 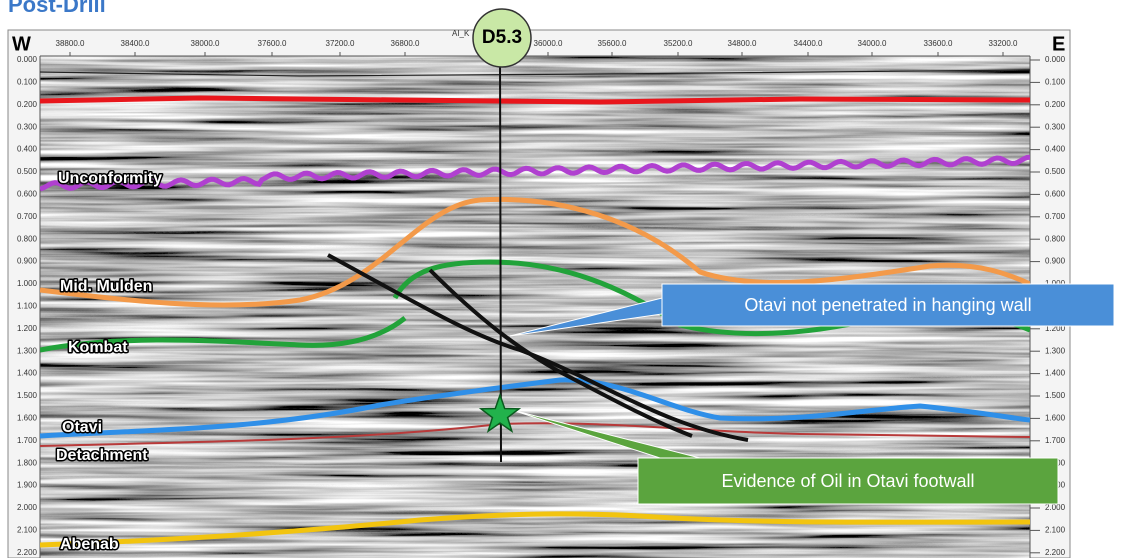 What do you see at coordinates (98, 347) in the screenshot?
I see `horizon-label: Kombat` at bounding box center [98, 347].